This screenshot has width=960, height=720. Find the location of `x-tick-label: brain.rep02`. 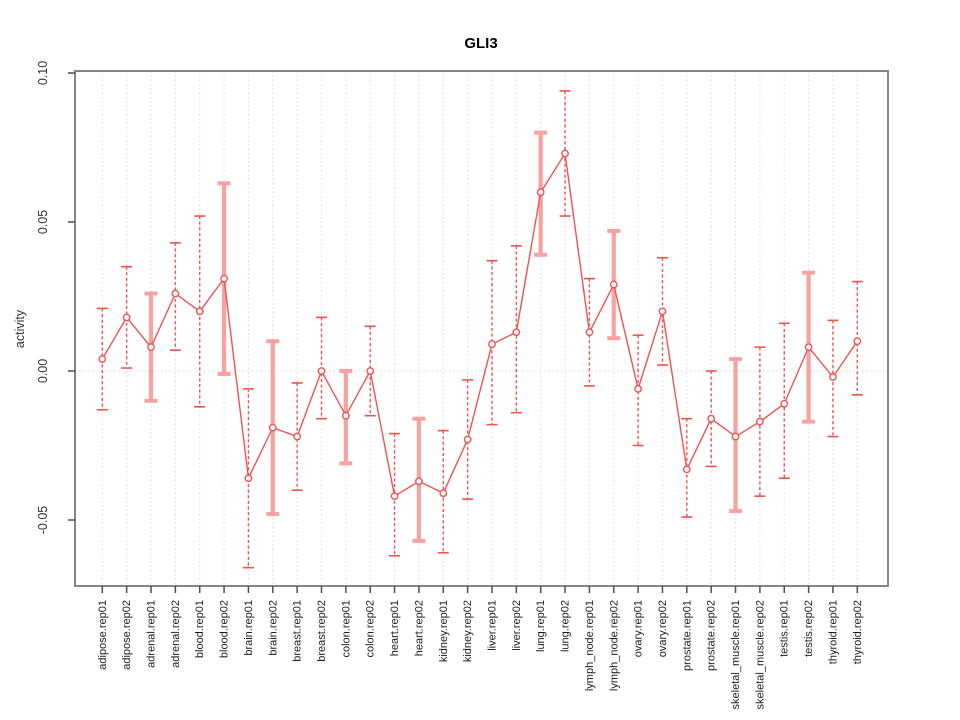

x-tick-label: brain.rep02 is located at coordinates (273, 628).